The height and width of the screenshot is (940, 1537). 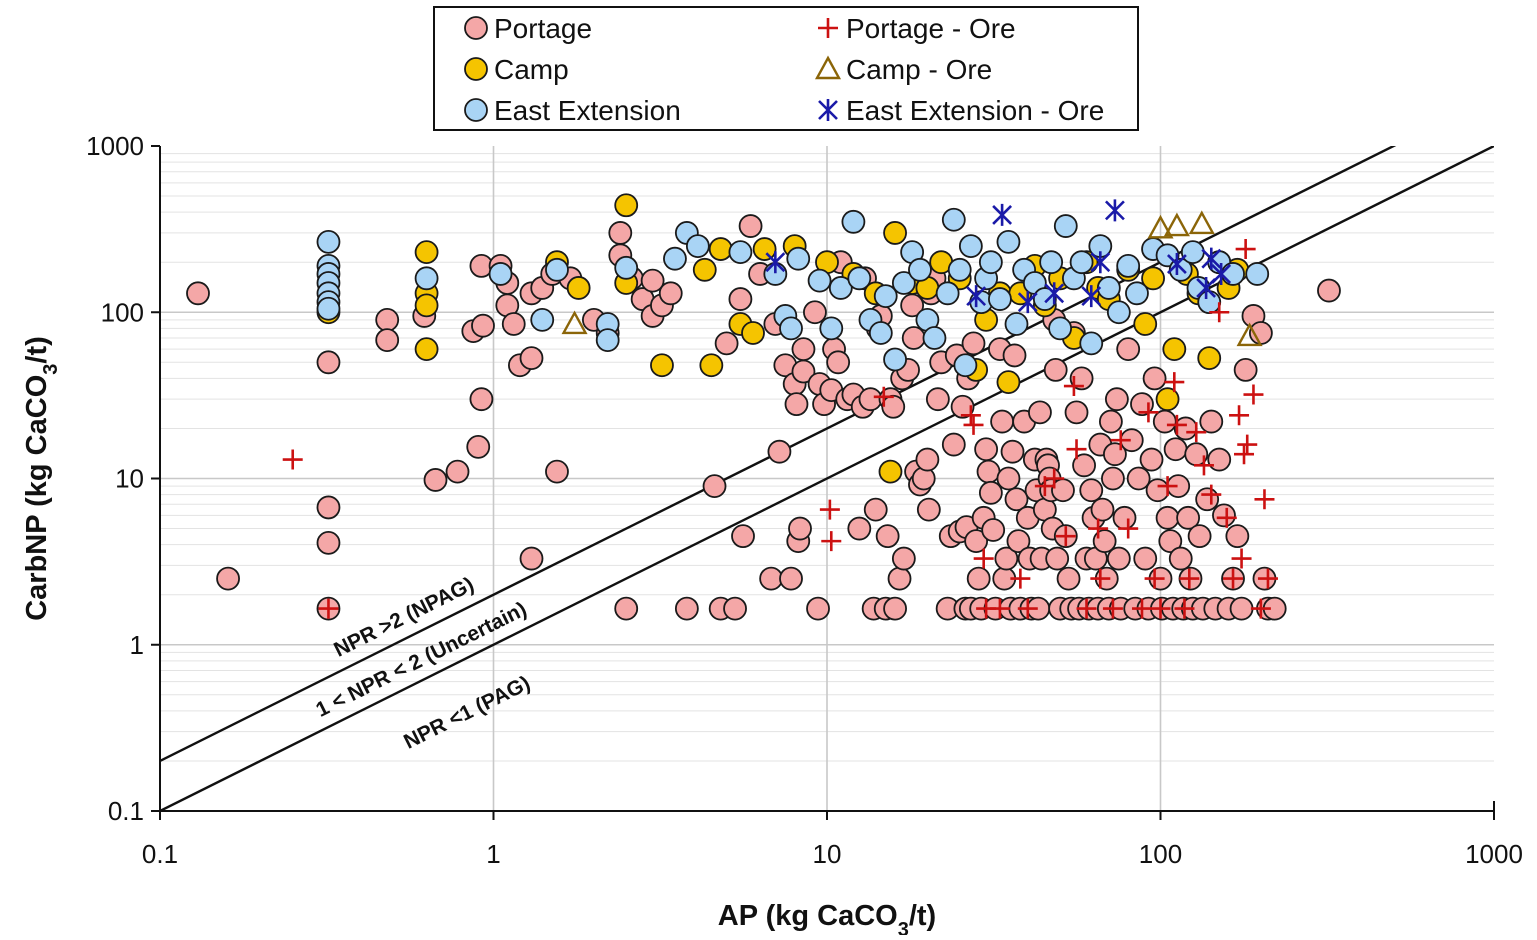 I want to click on series-east-extension, so click(x=793, y=292).